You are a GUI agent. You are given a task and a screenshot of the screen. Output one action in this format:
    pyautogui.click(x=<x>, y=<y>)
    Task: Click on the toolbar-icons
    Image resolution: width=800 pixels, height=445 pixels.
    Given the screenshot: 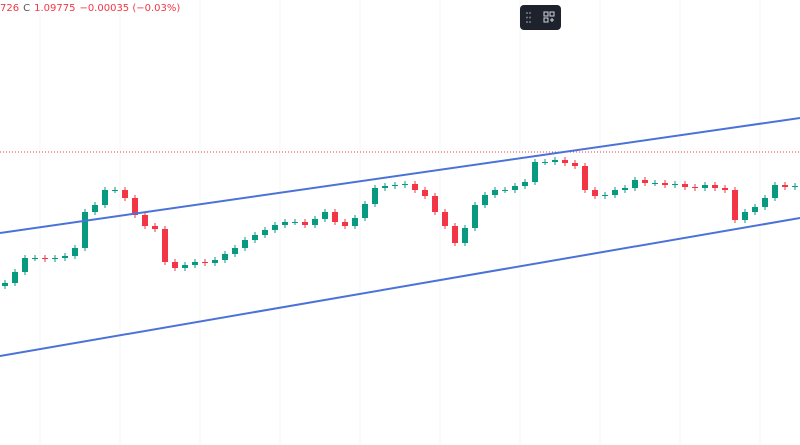 What is the action you would take?
    pyautogui.click(x=540, y=17)
    